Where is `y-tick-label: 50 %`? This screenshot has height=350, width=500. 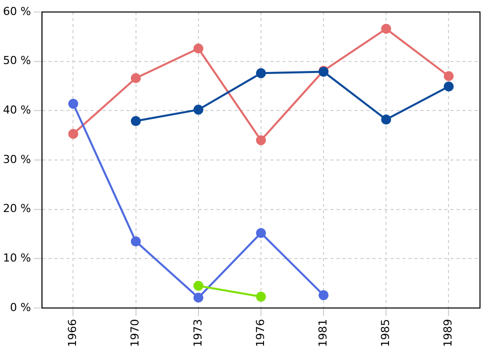 y-tick-label: 50 % is located at coordinates (16, 61).